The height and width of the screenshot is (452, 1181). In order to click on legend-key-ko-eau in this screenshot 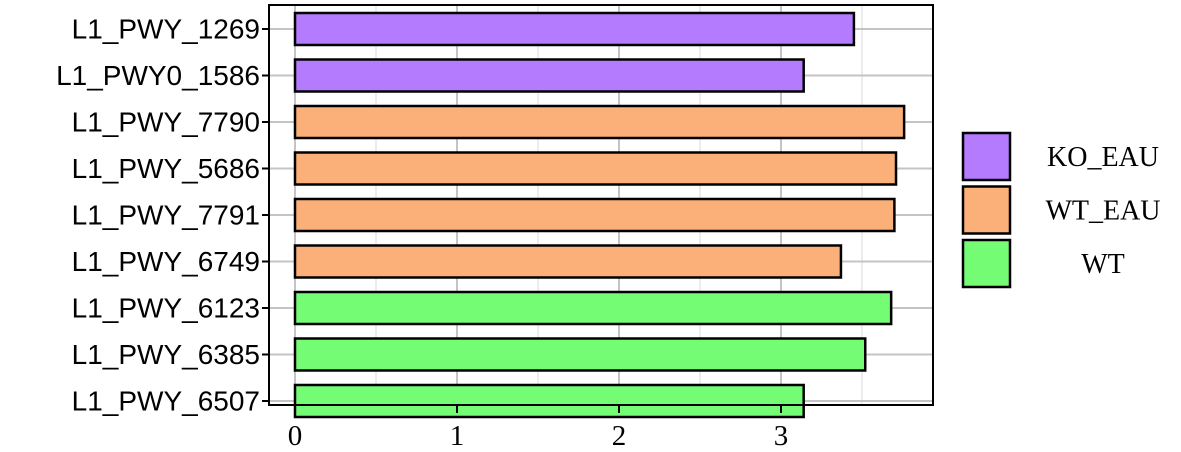, I will do `click(986, 156)`.